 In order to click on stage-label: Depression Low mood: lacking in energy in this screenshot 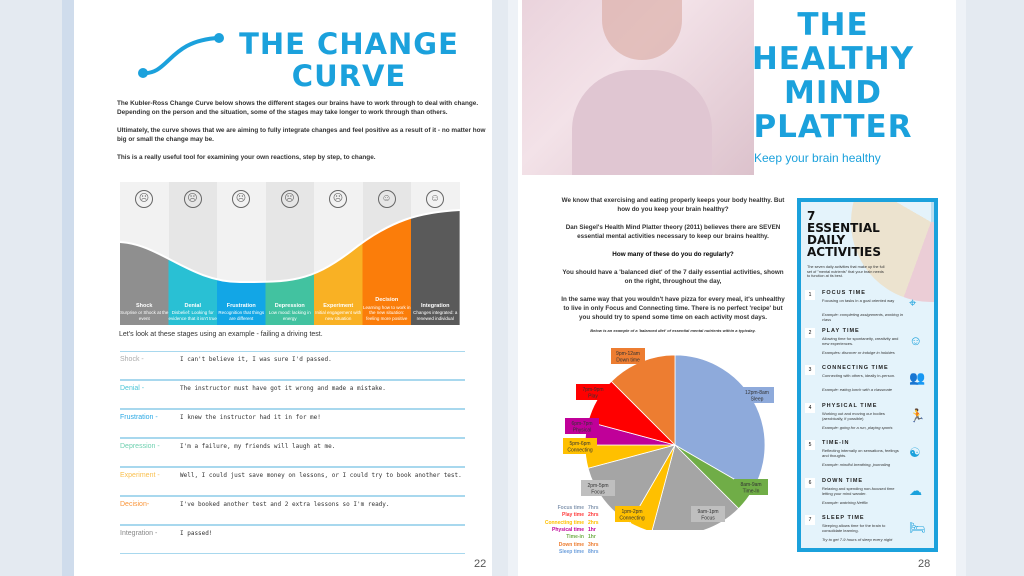, I will do `click(290, 312)`.